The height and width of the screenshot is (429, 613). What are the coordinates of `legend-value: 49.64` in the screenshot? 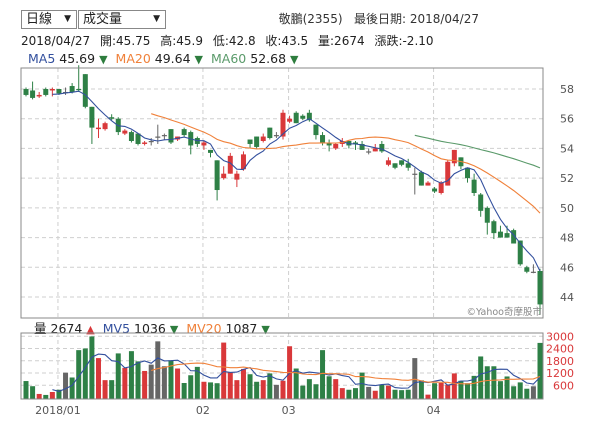 It's located at (172, 58).